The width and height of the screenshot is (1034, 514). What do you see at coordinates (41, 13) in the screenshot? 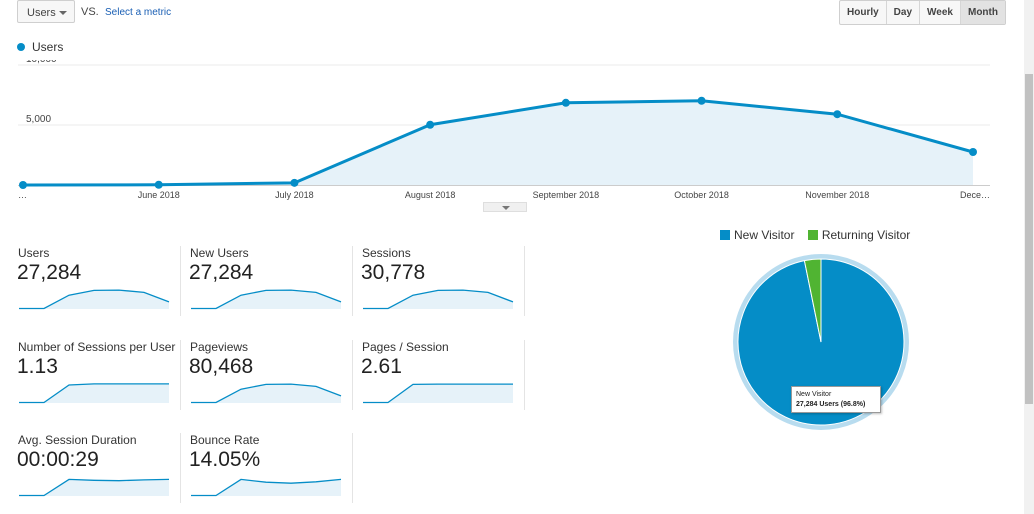
I see `metric-dropdown-label: Users` at bounding box center [41, 13].